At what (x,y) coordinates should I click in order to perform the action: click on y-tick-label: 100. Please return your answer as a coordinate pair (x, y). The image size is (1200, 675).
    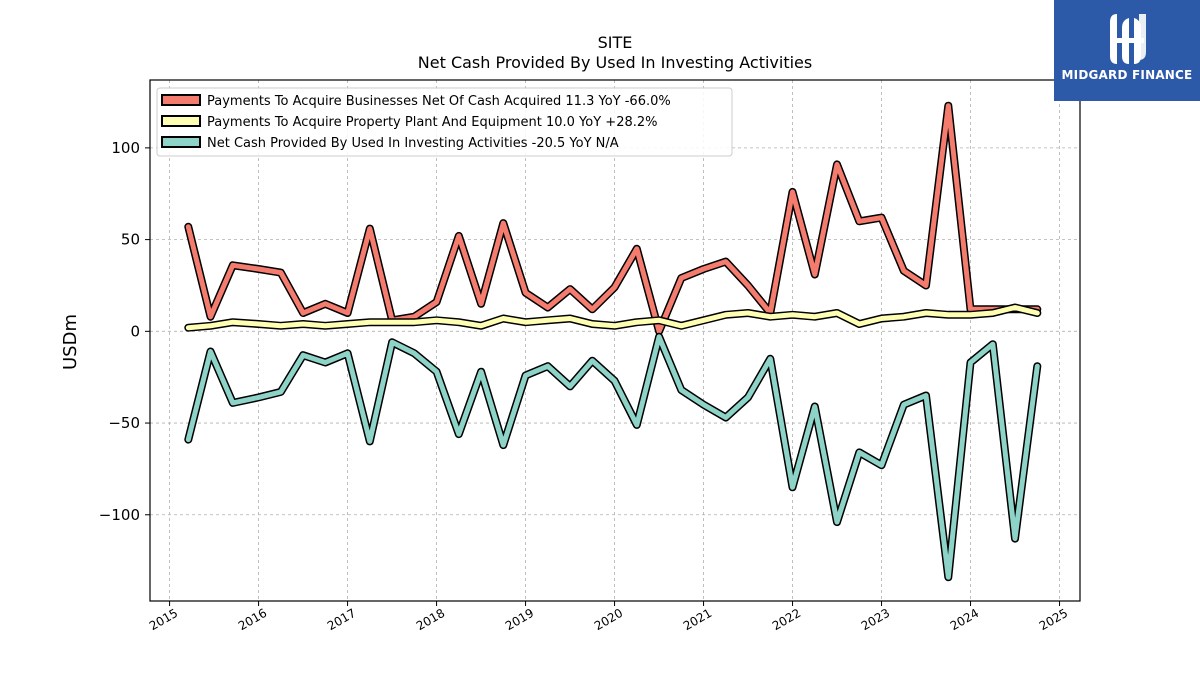
    Looking at the image, I should click on (125, 148).